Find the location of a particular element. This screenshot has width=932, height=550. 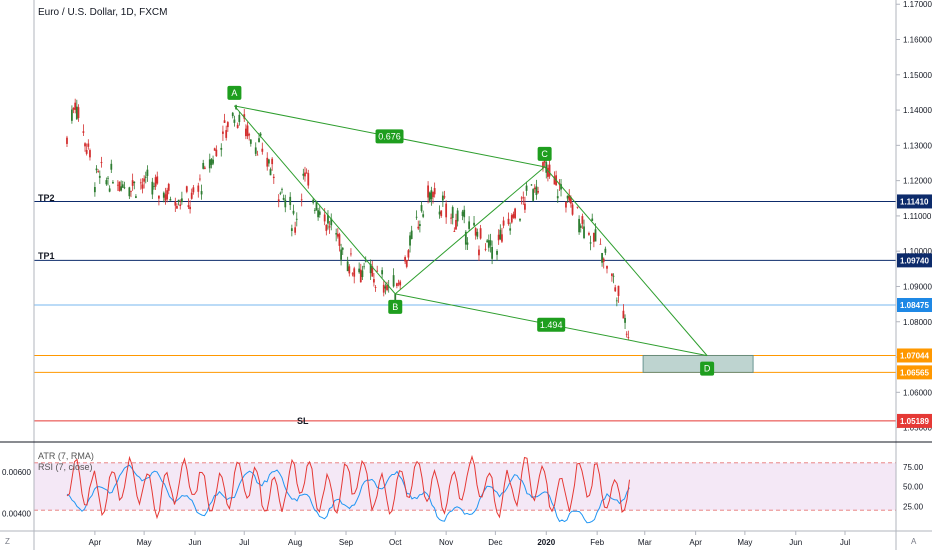

rsi-tick-label: 50.00 is located at coordinates (913, 487).